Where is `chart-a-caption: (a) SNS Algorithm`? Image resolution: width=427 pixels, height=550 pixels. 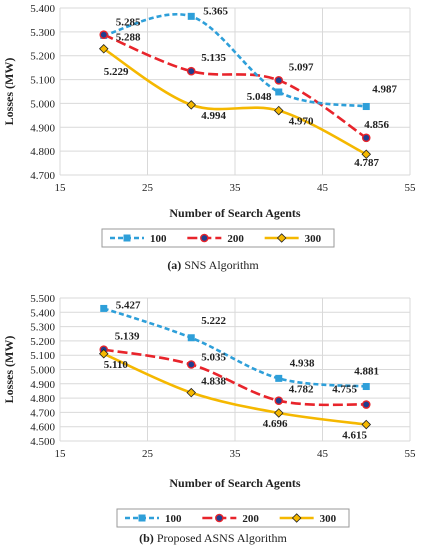 chart-a-caption: (a) SNS Algorithm is located at coordinates (213, 265).